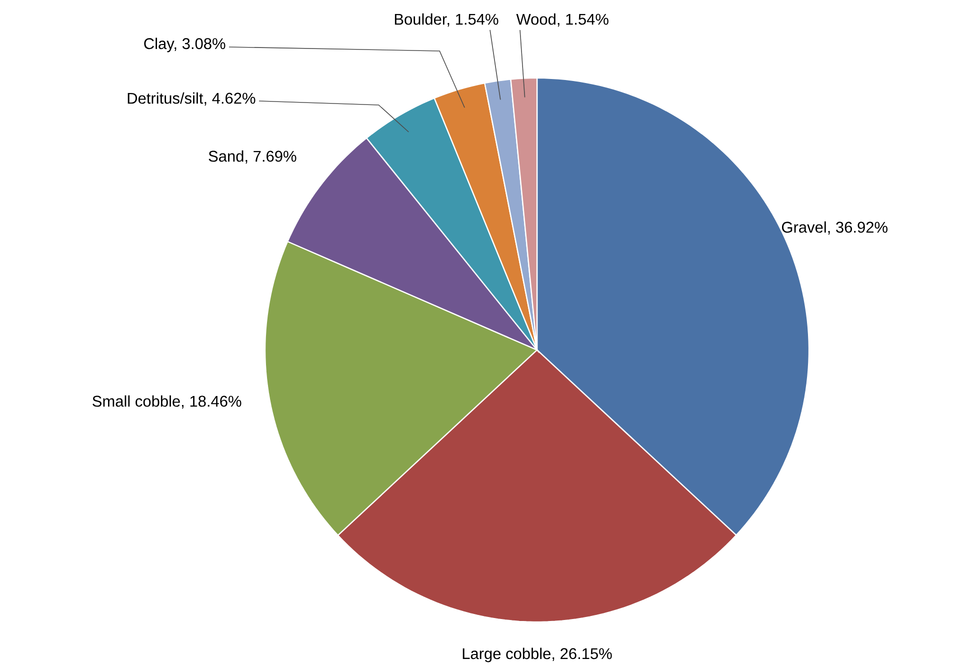  Describe the element at coordinates (446, 20) in the screenshot. I see `slice-label: Boulder, 1.54%` at that location.